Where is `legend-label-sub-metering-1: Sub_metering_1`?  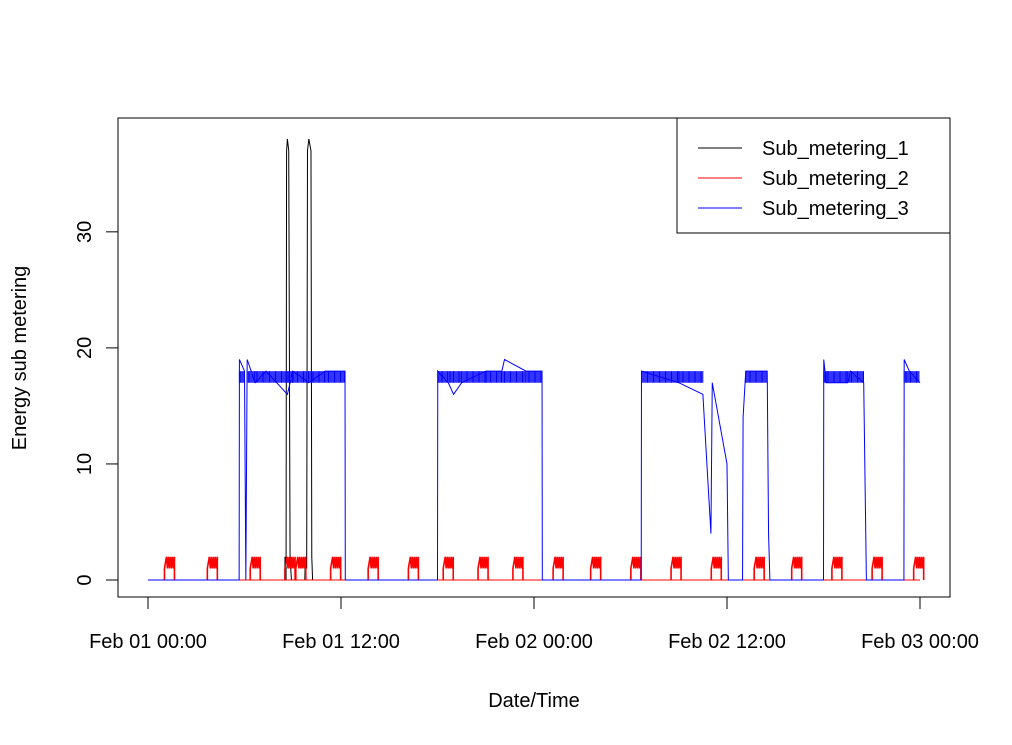 legend-label-sub-metering-1: Sub_metering_1 is located at coordinates (835, 149).